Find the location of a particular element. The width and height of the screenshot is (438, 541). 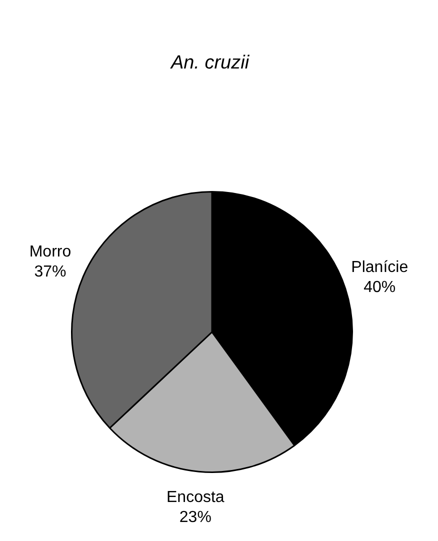

data-label: 23% is located at coordinates (195, 517).